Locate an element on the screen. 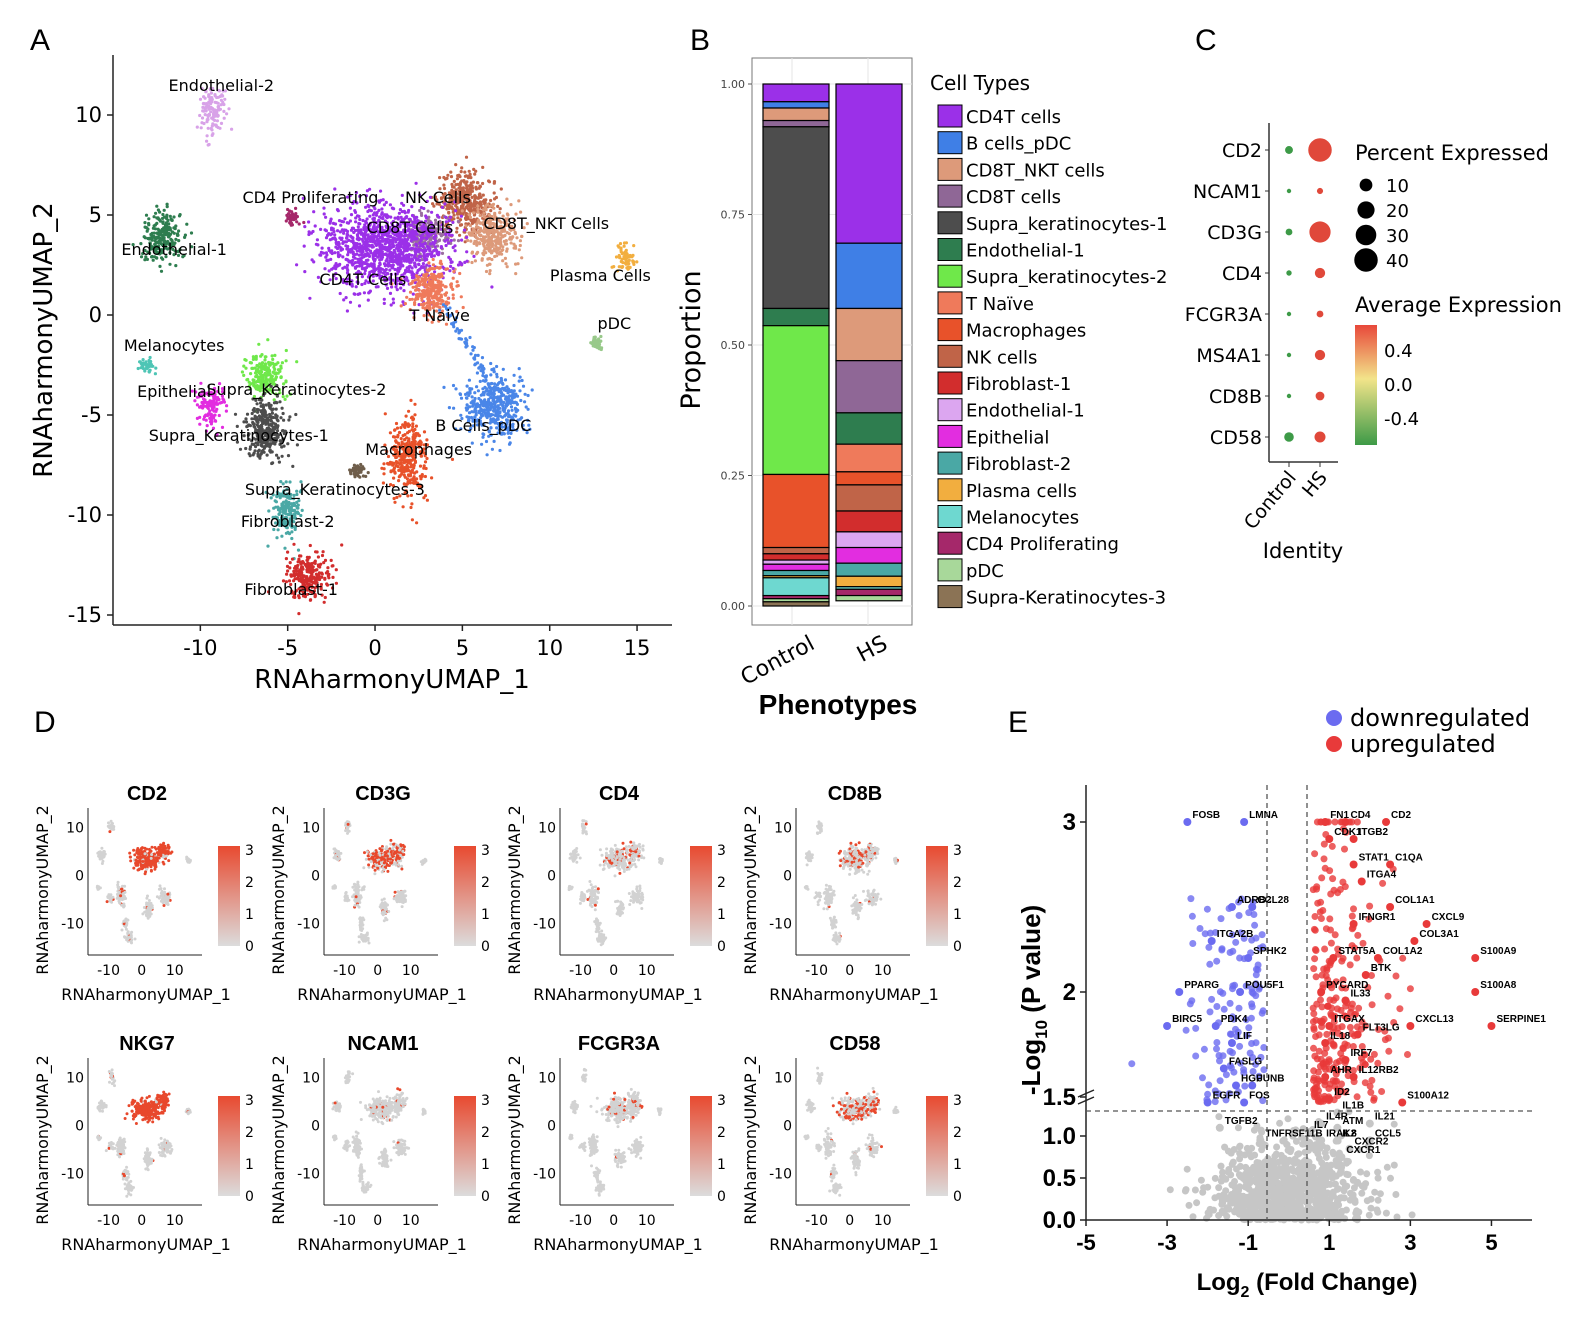 This screenshot has width=1580, height=1330. umap-label: CD8T_NKT Cells is located at coordinates (546, 224).